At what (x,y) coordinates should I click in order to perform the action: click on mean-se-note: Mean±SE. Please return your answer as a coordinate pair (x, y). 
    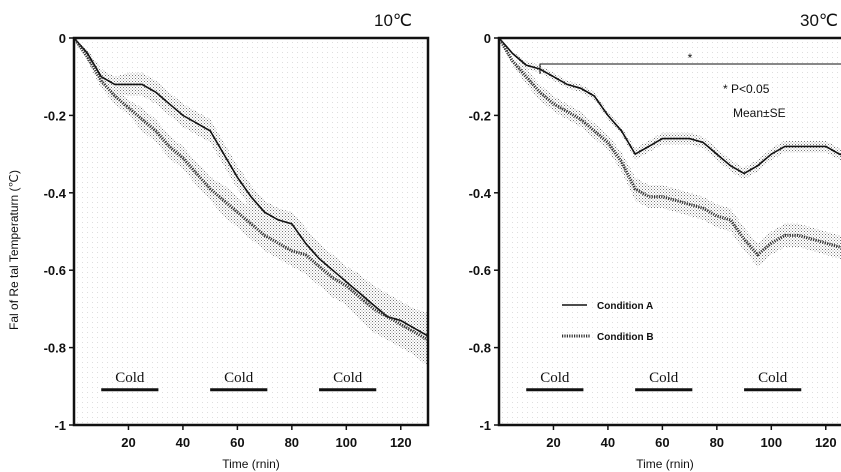
    Looking at the image, I should click on (759, 113).